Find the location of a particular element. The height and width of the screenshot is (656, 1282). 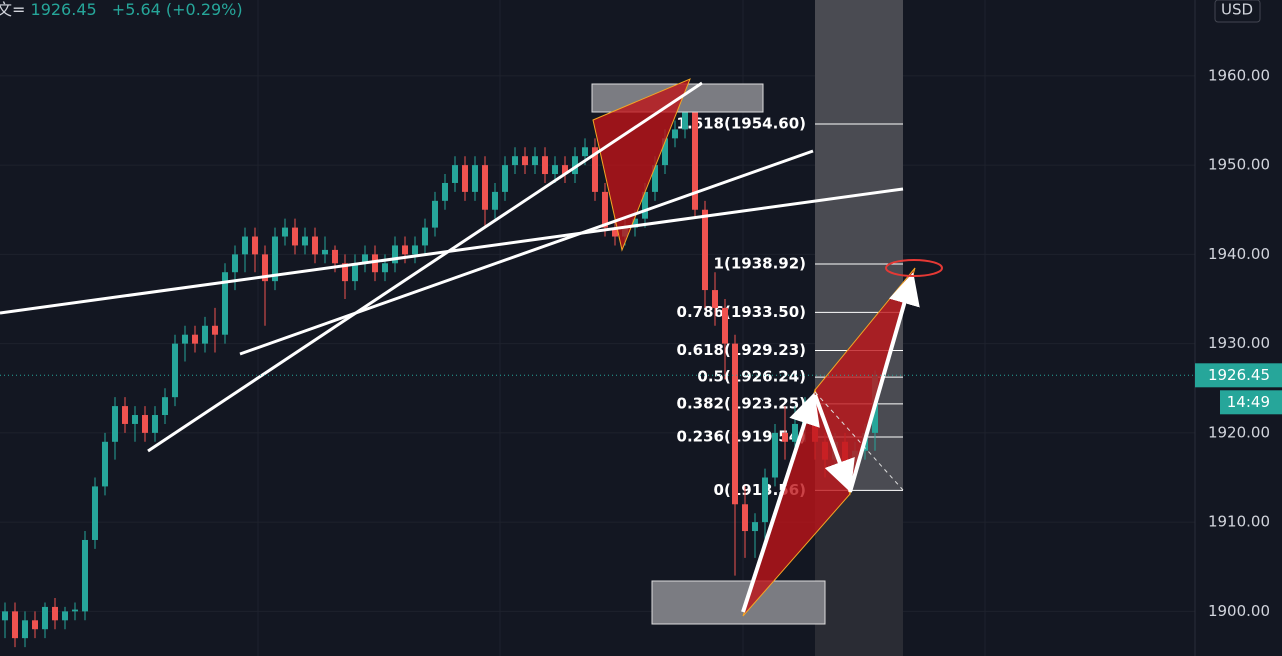

price: 1926.45 is located at coordinates (64, 9).